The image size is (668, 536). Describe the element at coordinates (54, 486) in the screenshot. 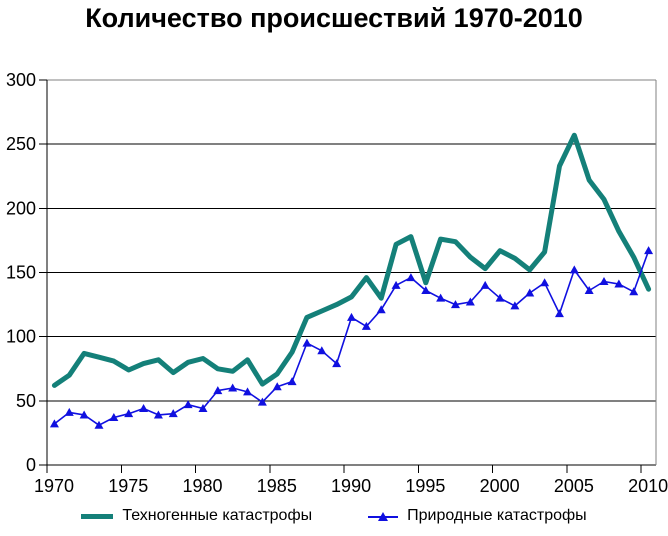

I see `x-tick-label: 1970` at that location.